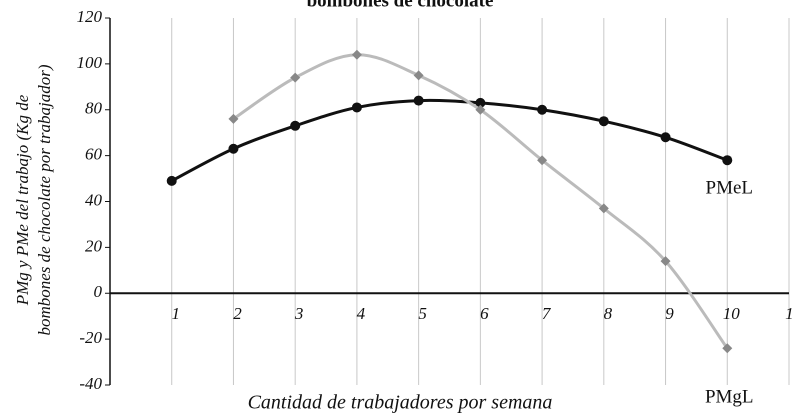 The width and height of the screenshot is (792, 417). I want to click on x-tick-label: 2, so click(237, 313).